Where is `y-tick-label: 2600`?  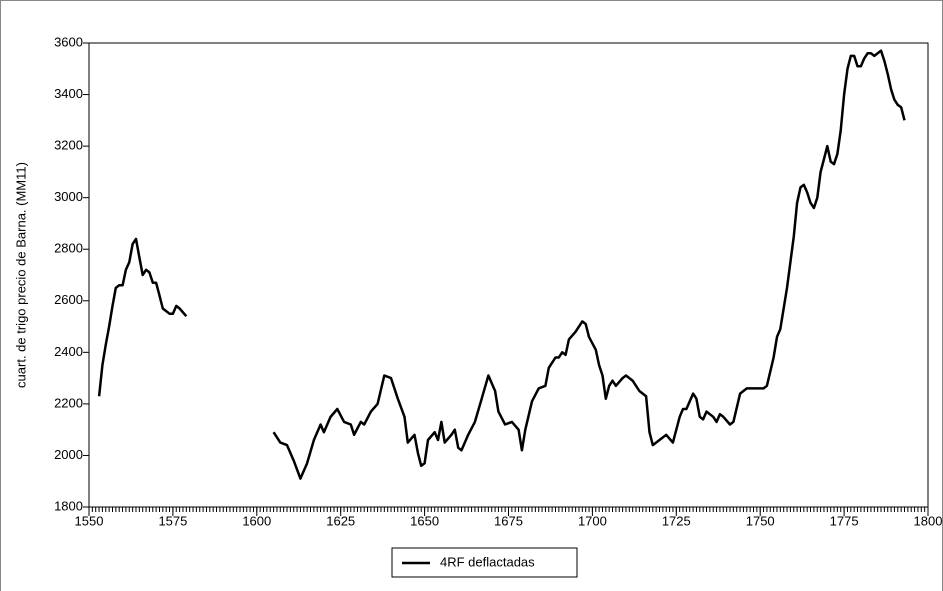 y-tick-label: 2600 is located at coordinates (68, 299).